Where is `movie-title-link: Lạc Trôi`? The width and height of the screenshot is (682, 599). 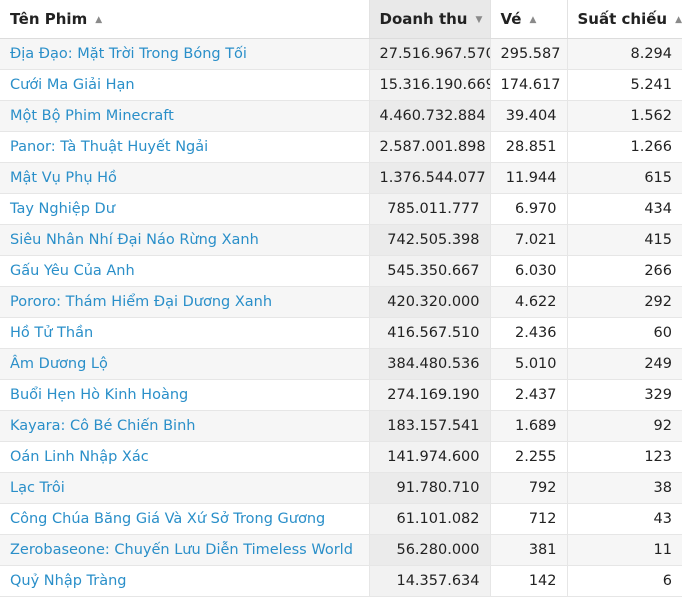 movie-title-link: Lạc Trôi is located at coordinates (37, 488).